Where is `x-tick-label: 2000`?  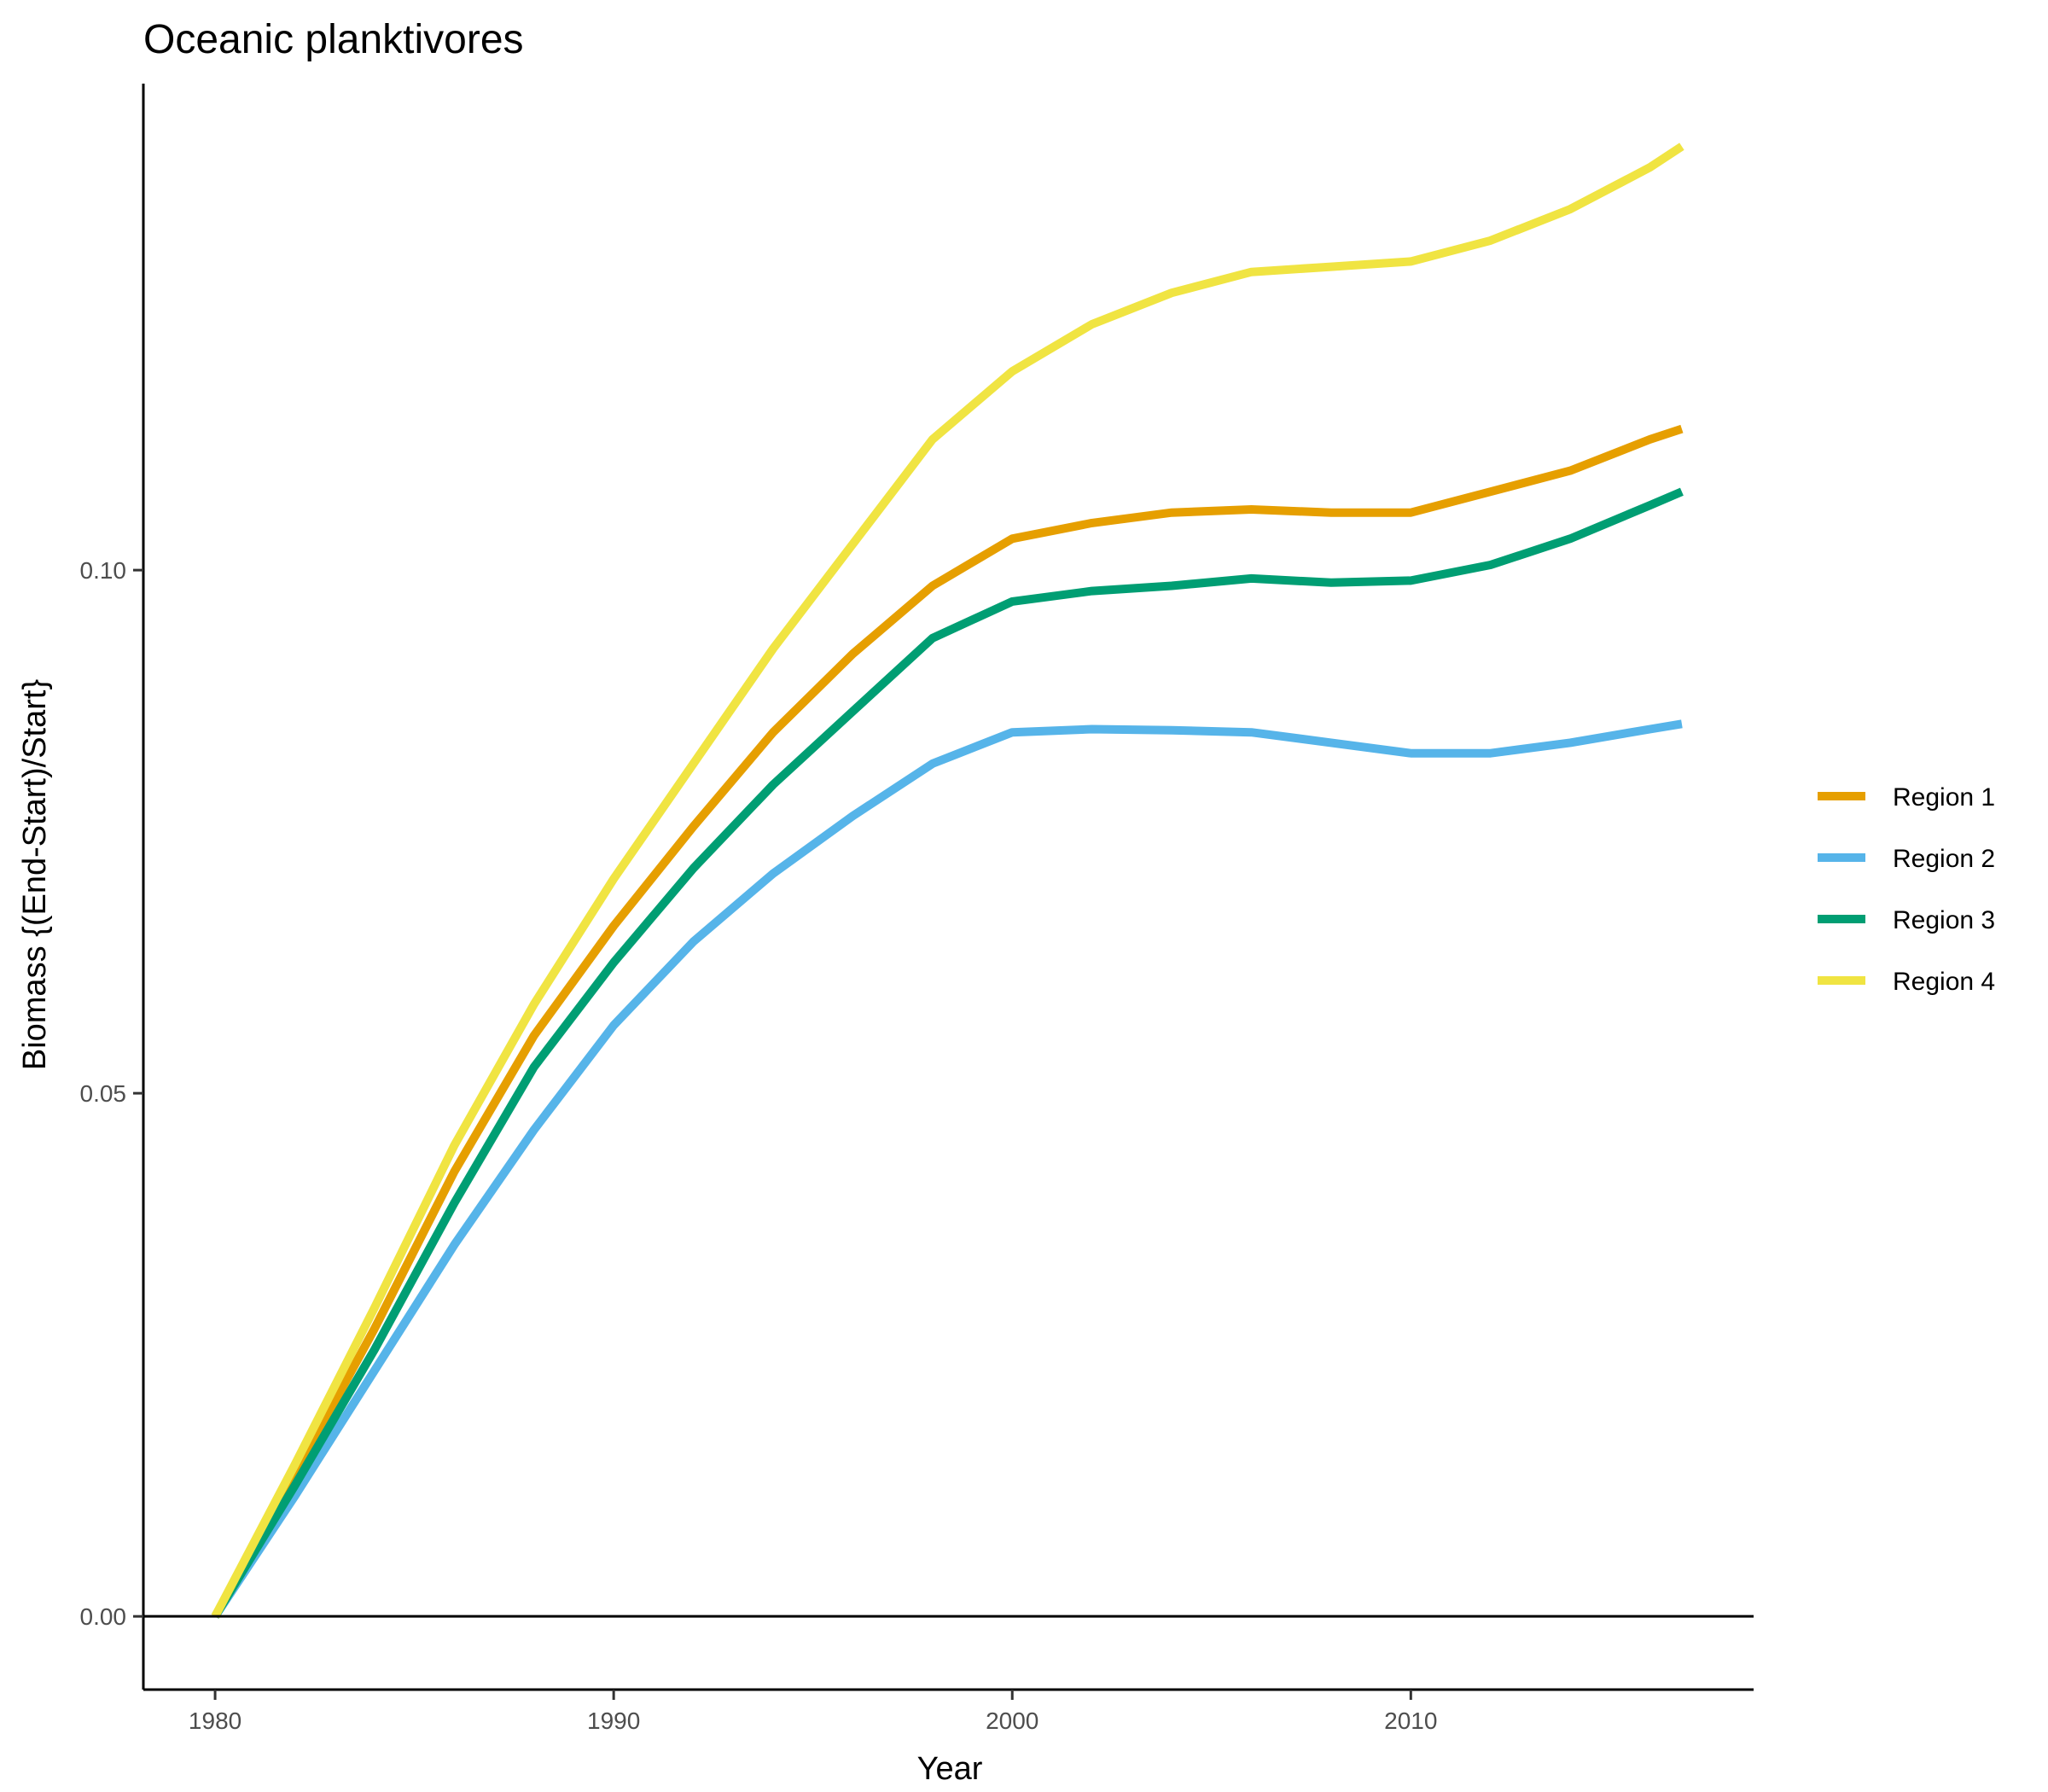 x-tick-label: 2000 is located at coordinates (1013, 1721).